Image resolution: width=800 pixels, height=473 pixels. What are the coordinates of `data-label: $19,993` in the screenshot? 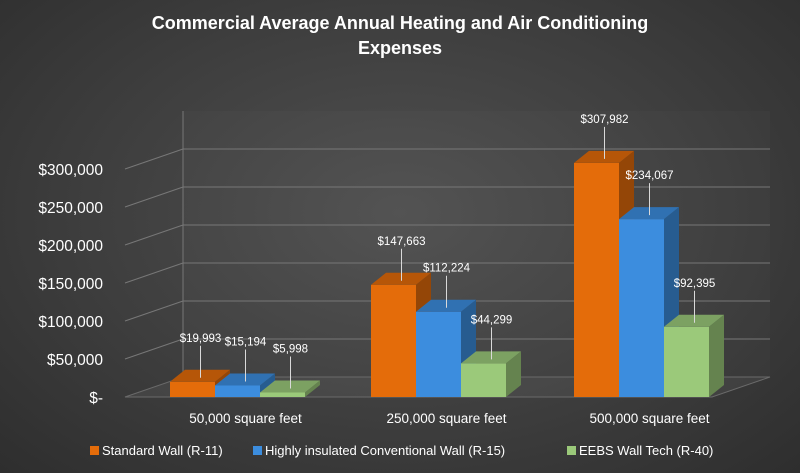 It's located at (201, 339).